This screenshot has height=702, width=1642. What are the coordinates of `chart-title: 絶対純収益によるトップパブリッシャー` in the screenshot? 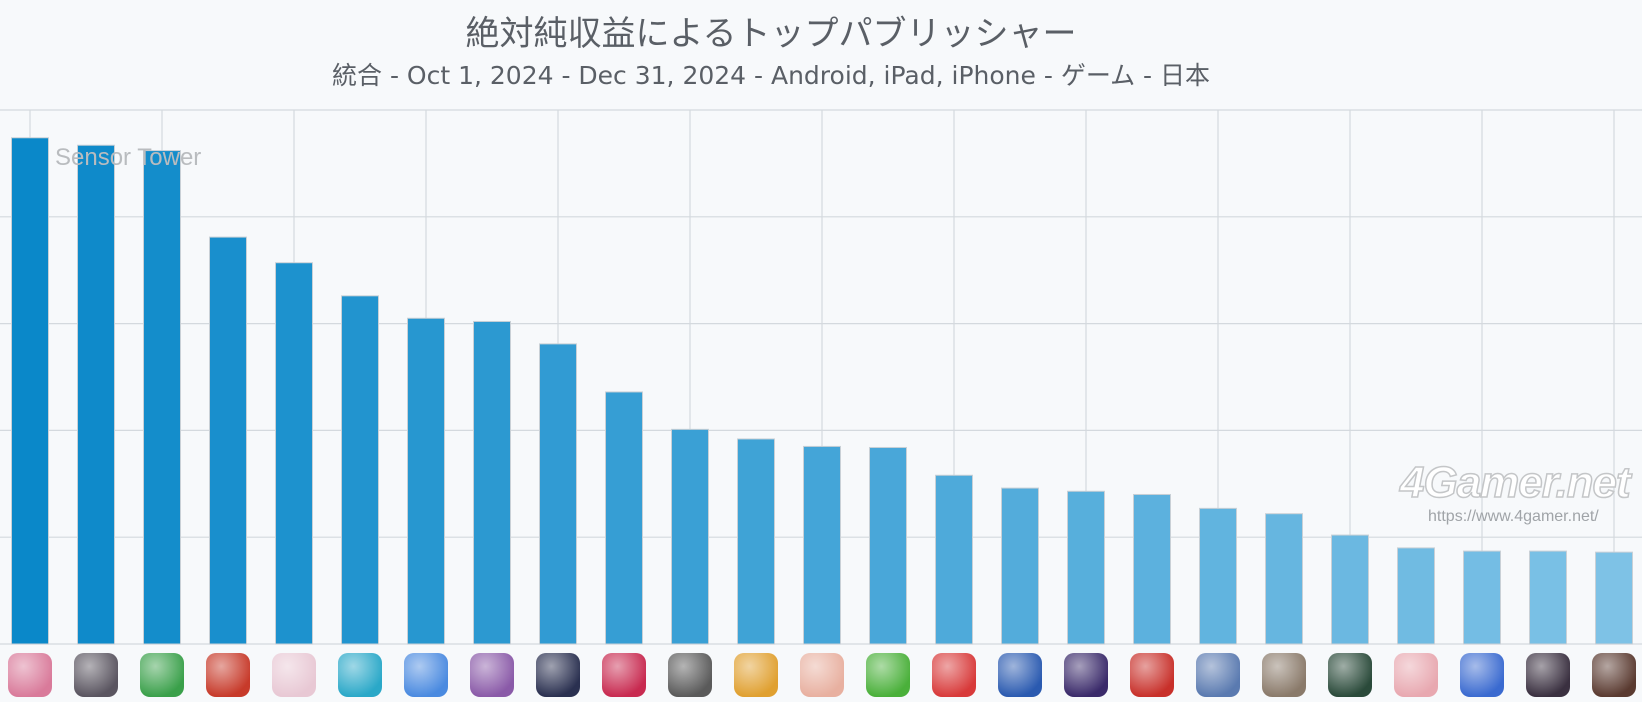 It's located at (771, 34).